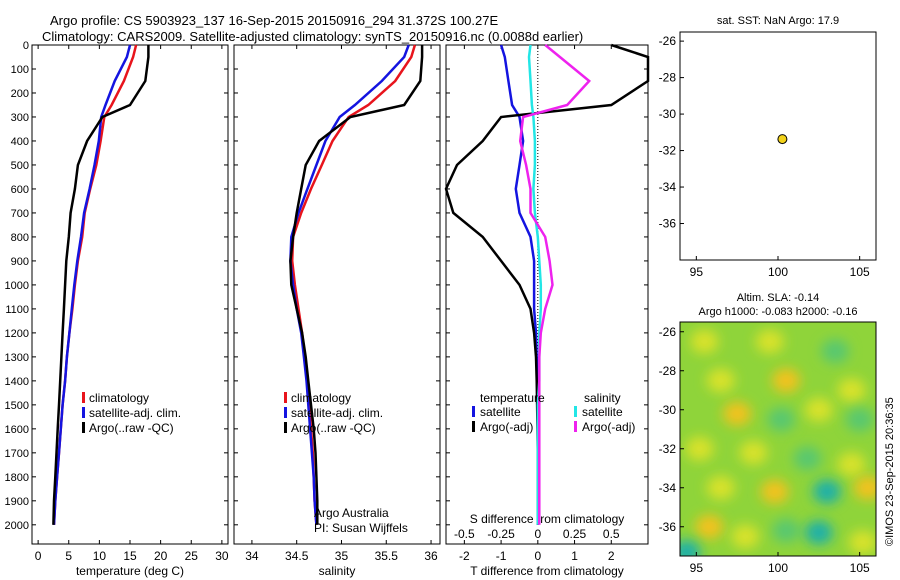  I want to click on legend-heading: temperature, so click(512, 398).